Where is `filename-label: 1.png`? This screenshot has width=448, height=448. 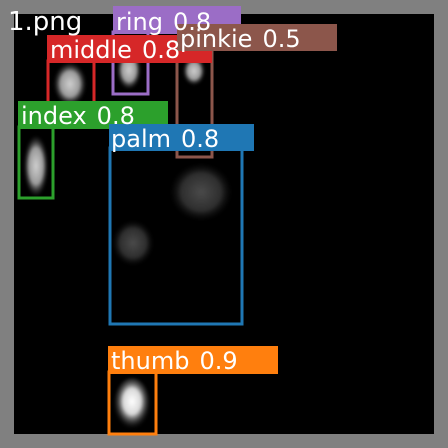 filename-label: 1.png is located at coordinates (45, 22).